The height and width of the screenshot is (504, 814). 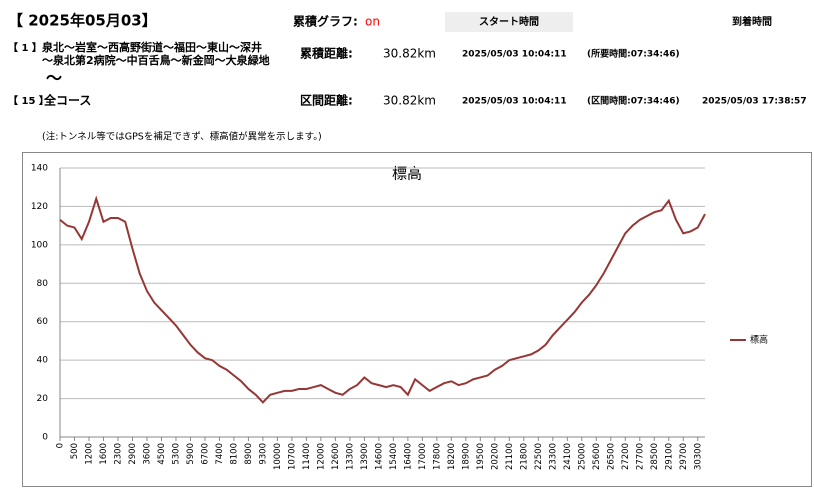 I want to click on x-tick-label: 3600, so click(x=147, y=454).